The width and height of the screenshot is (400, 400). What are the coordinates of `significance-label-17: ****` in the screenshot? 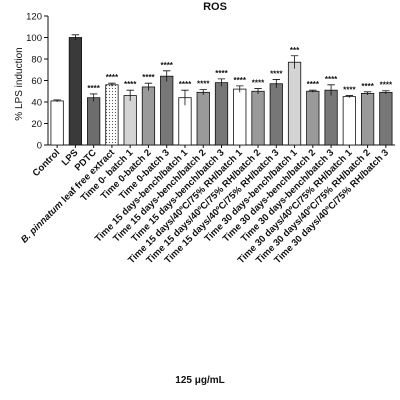 It's located at (349, 90).